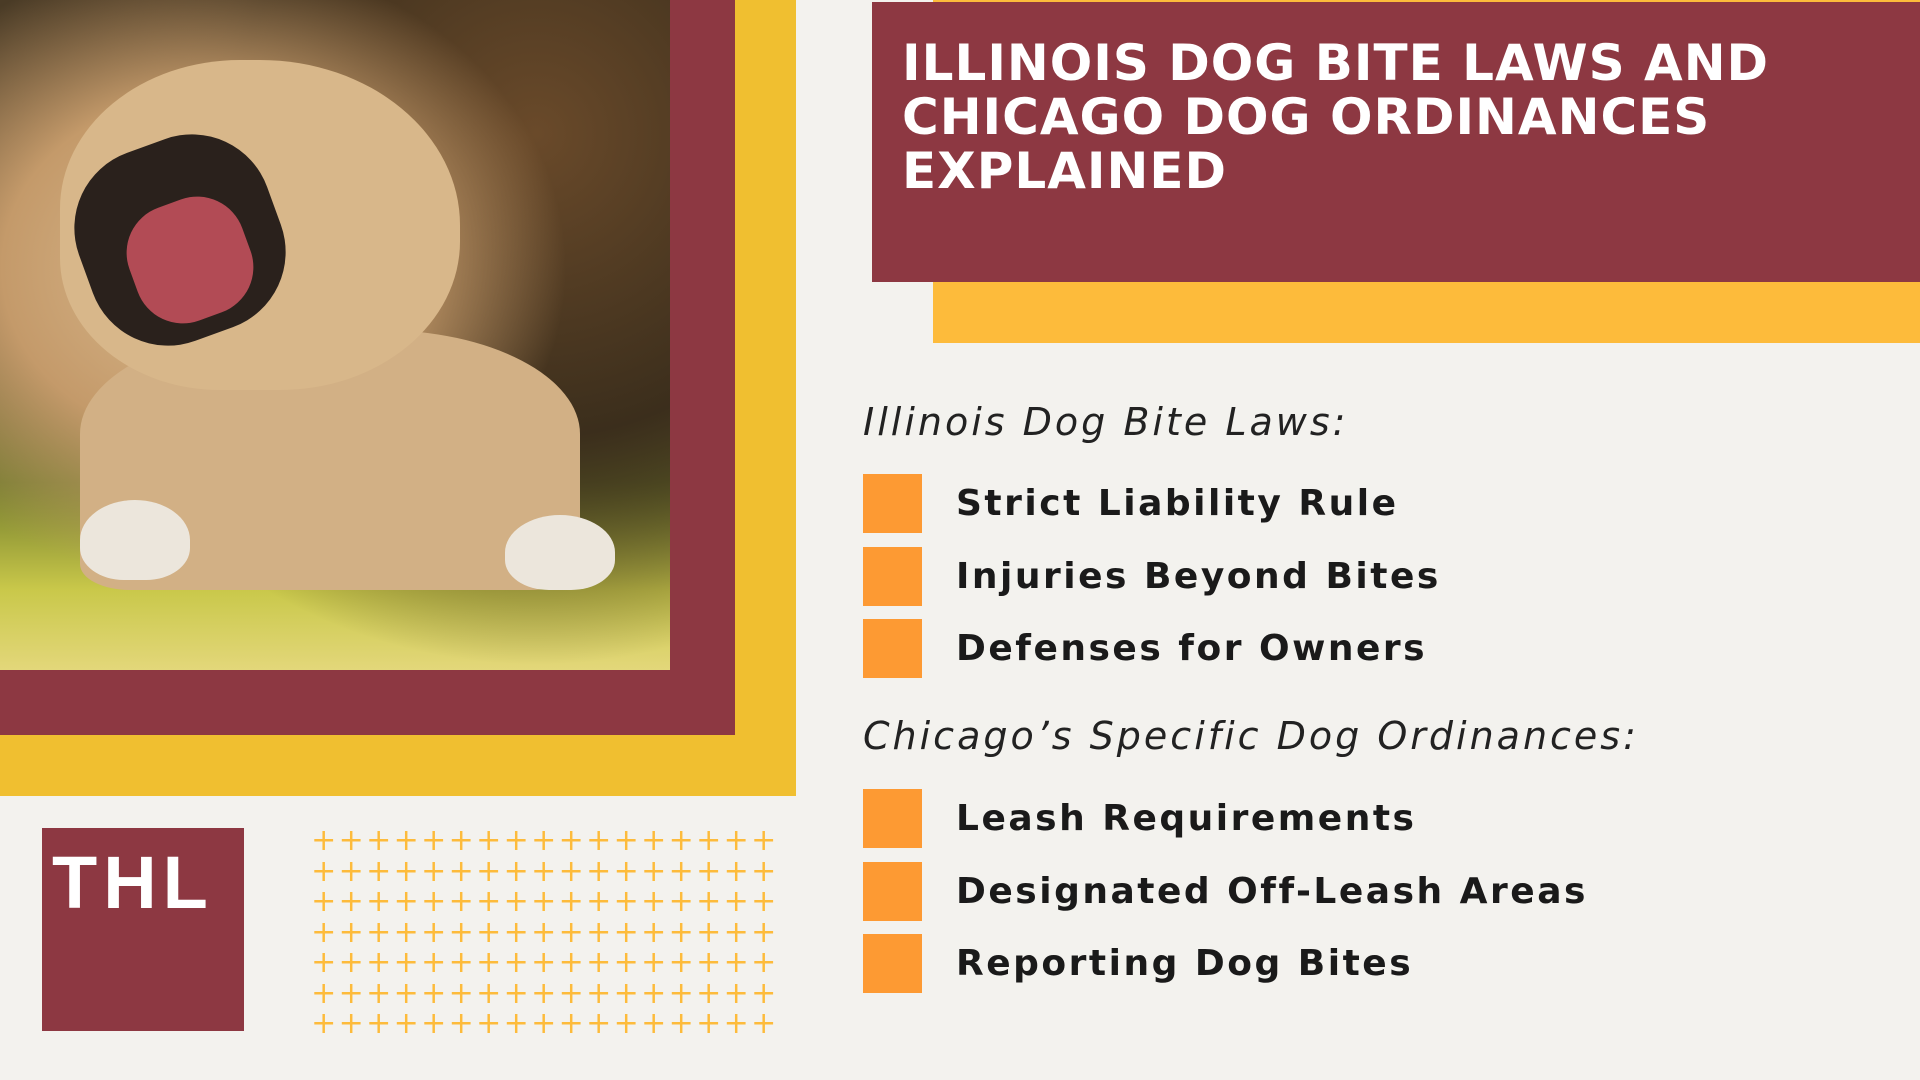 This screenshot has height=1080, width=1920. I want to click on list-item: Injuries Beyond Bites, so click(1152, 576).